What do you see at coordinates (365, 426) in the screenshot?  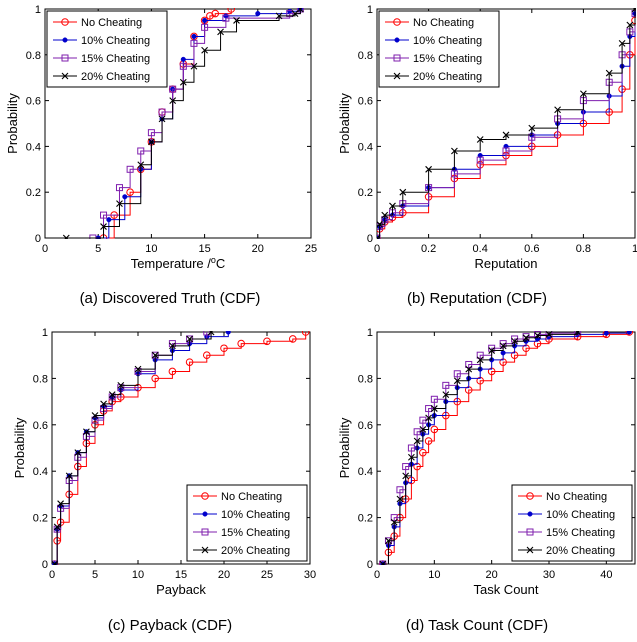 I see `y-tick-label-d: 0.6` at bounding box center [365, 426].